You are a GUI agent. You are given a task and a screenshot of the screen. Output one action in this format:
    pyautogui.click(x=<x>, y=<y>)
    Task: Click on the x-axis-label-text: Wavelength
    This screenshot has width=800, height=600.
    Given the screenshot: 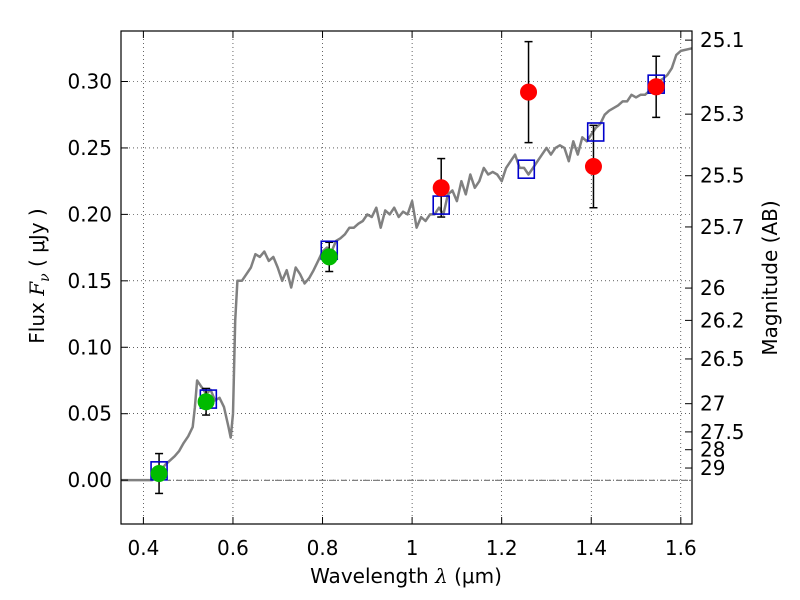 What is the action you would take?
    pyautogui.click(x=369, y=576)
    